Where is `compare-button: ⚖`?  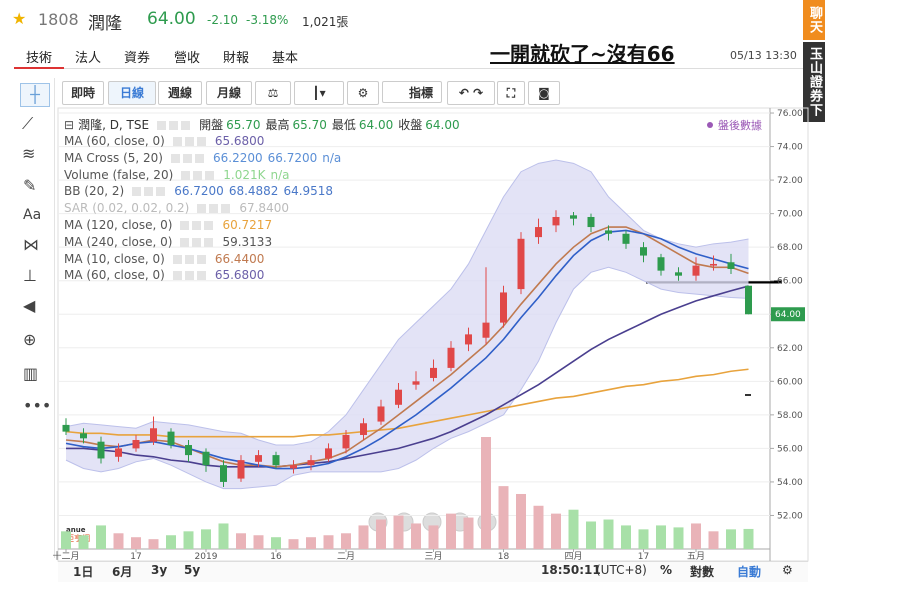
compare-button: ⚖ is located at coordinates (273, 93).